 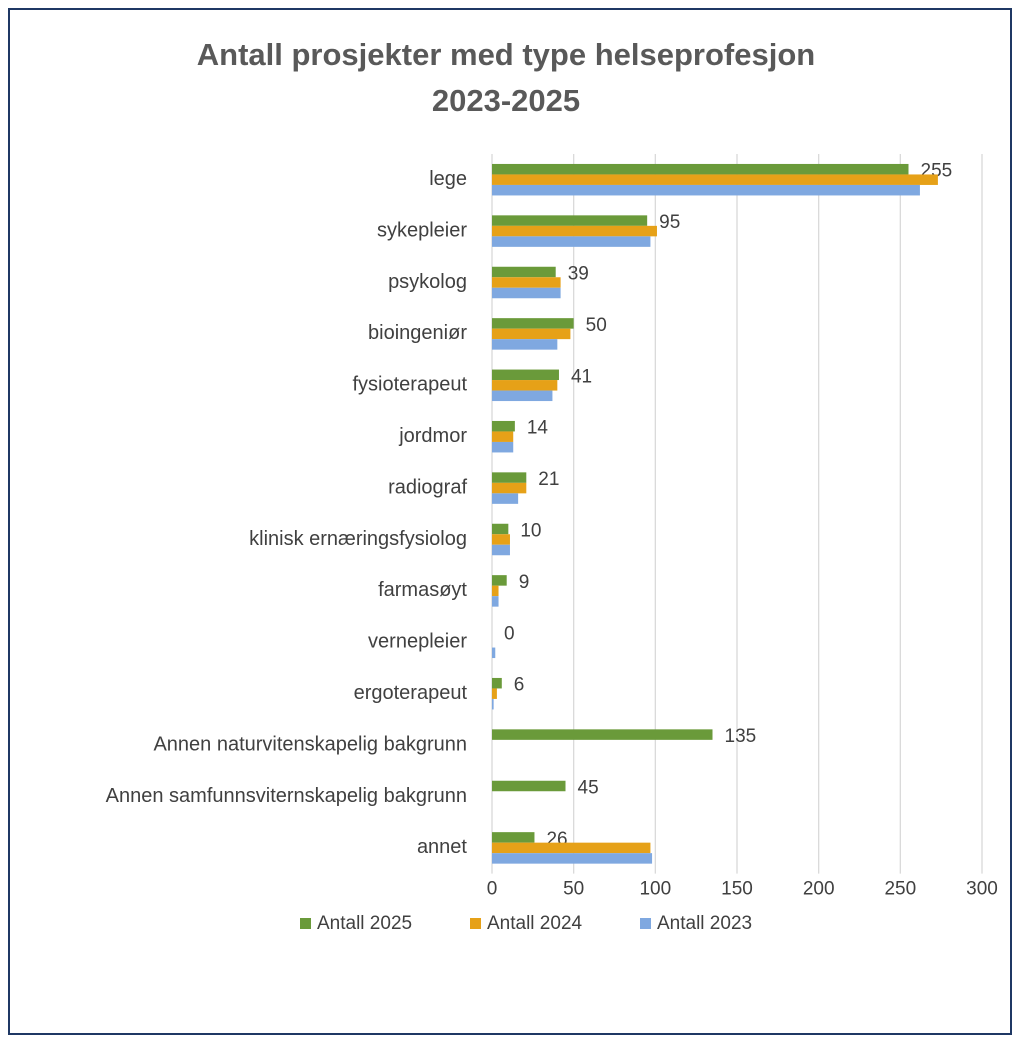 I want to click on data-label: 45, so click(x=588, y=788).